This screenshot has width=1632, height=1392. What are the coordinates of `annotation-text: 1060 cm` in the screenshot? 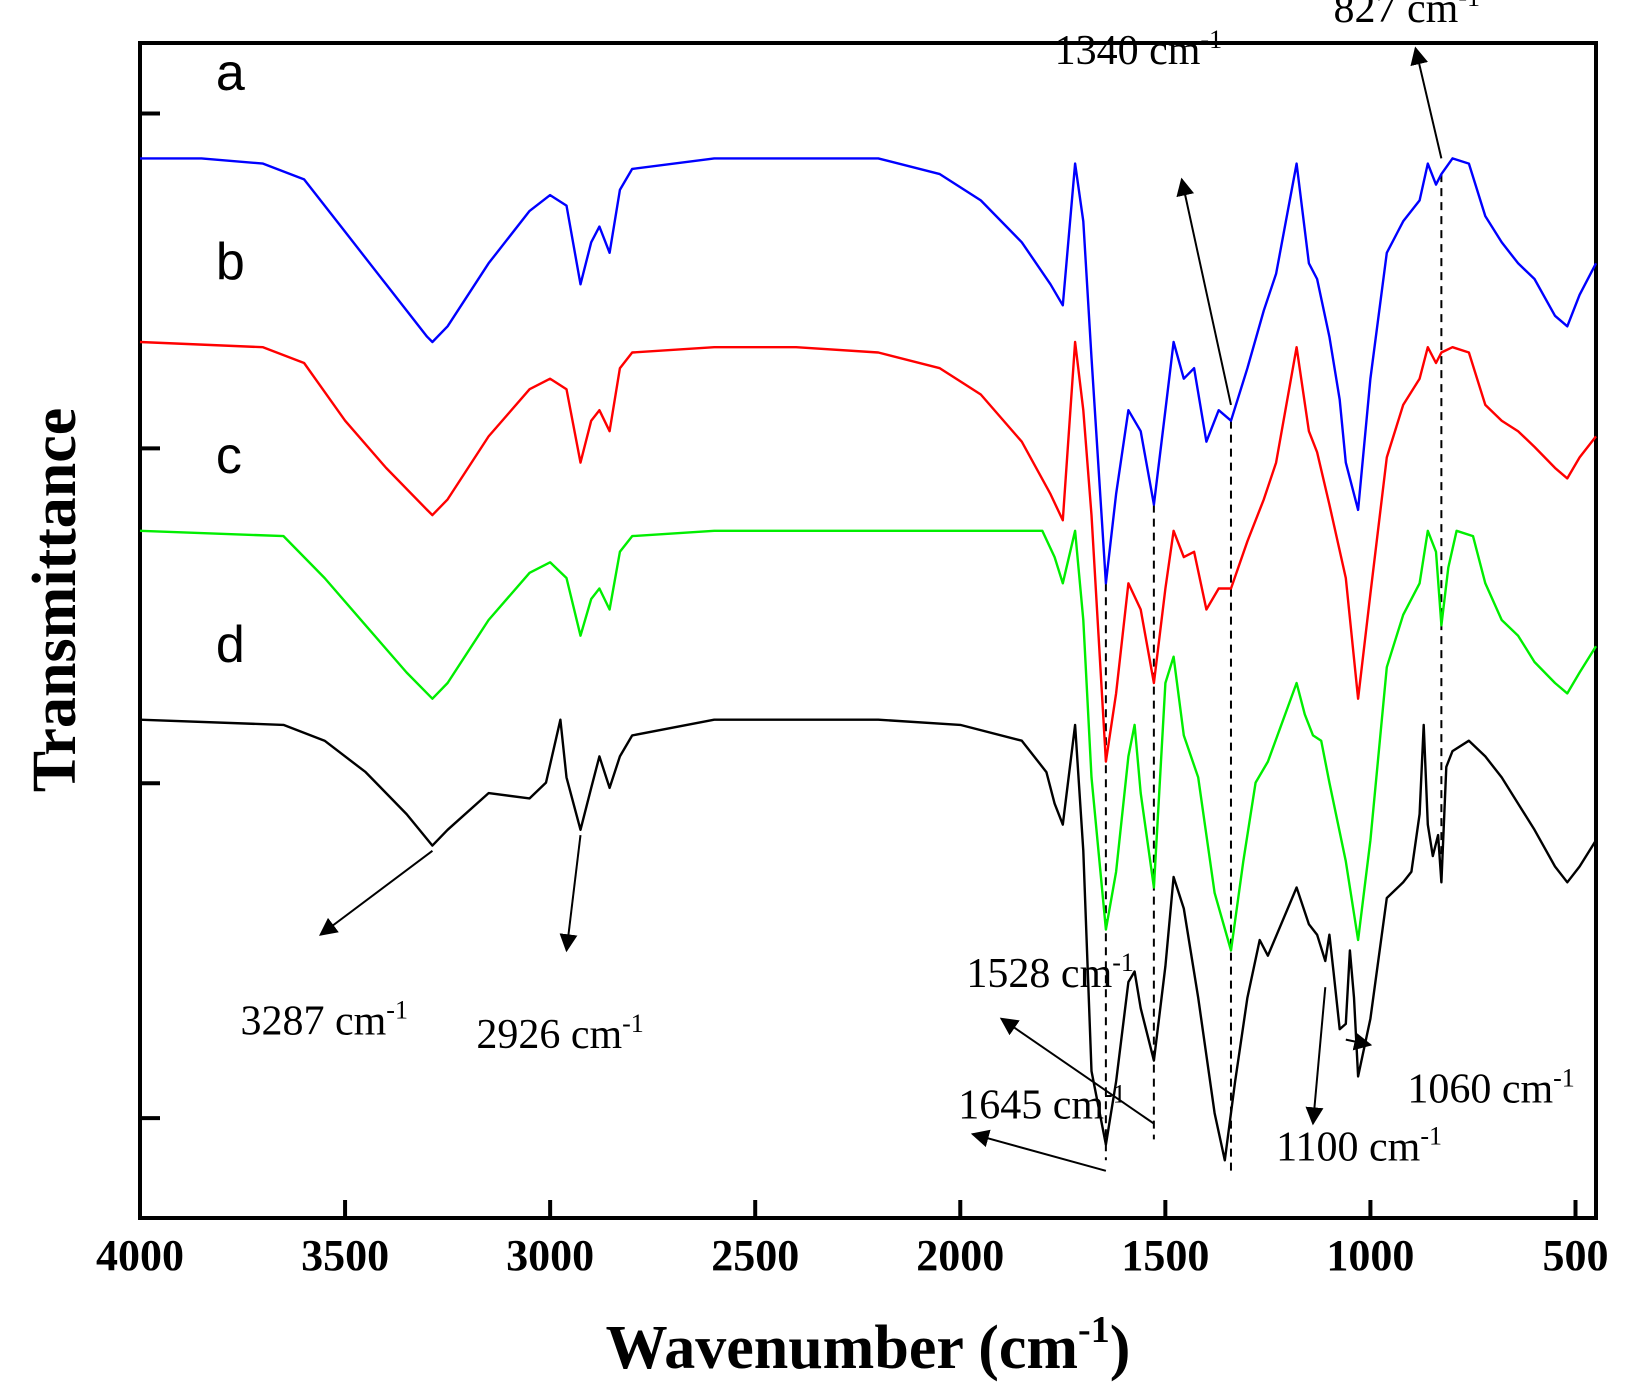 It's located at (1480, 1090).